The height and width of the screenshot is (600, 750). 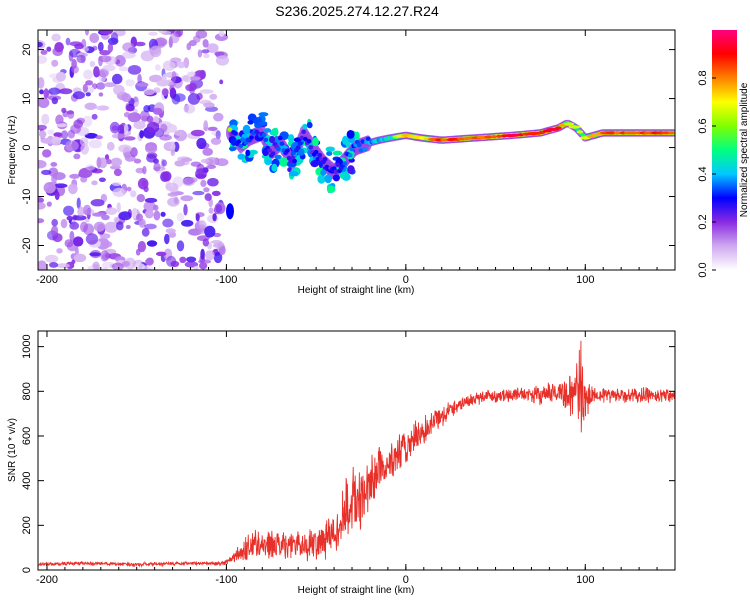 I want to click on colorbar-tick-label: 0.8, so click(x=703, y=77).